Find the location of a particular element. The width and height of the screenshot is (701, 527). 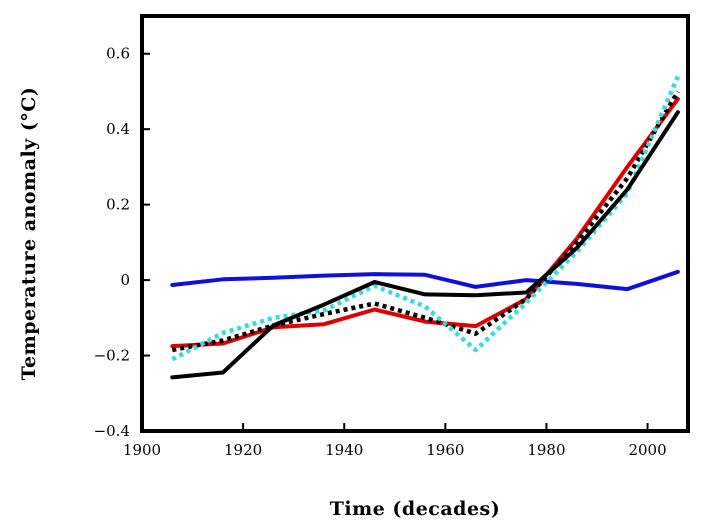

y-tick-label: 0.6 is located at coordinates (118, 54).